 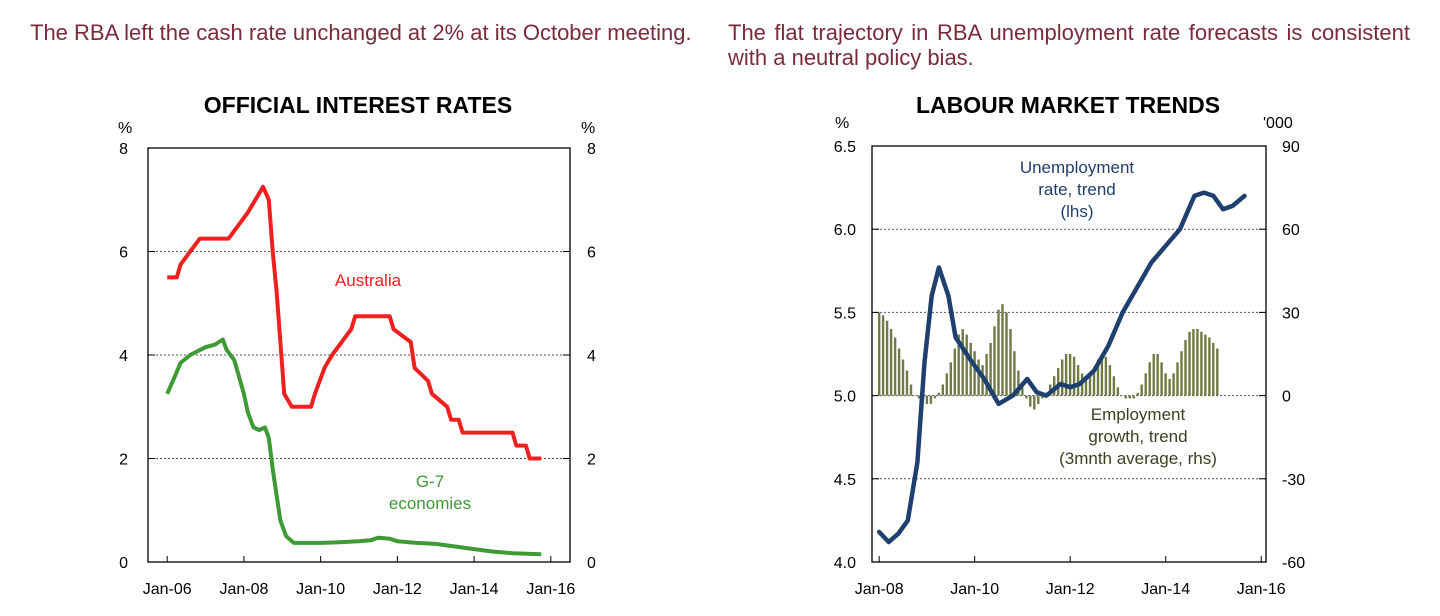 I want to click on series-label-unemployment: rate, trend, so click(x=1077, y=189).